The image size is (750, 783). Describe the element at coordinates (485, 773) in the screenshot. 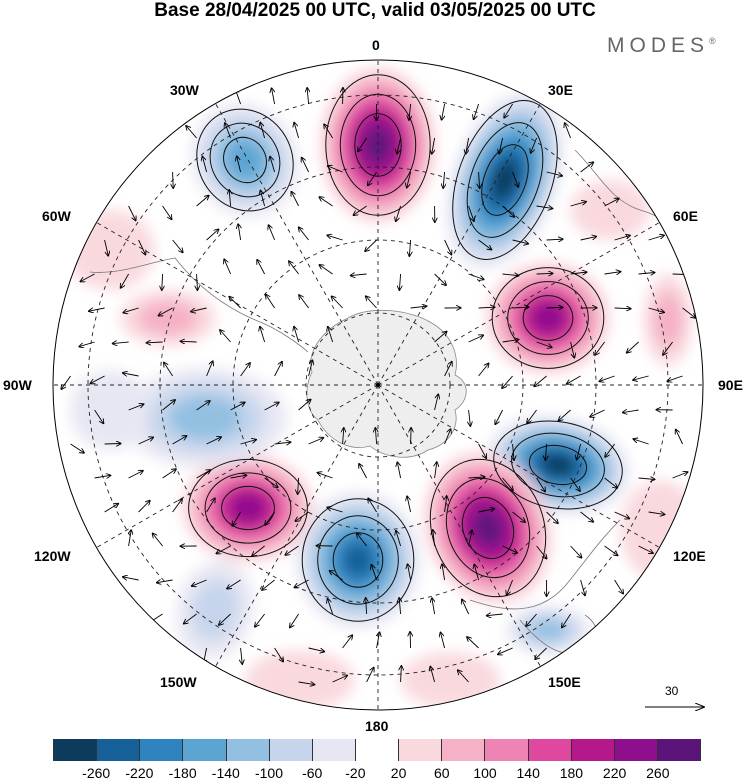

I see `colorbar-tick-label: 100` at that location.